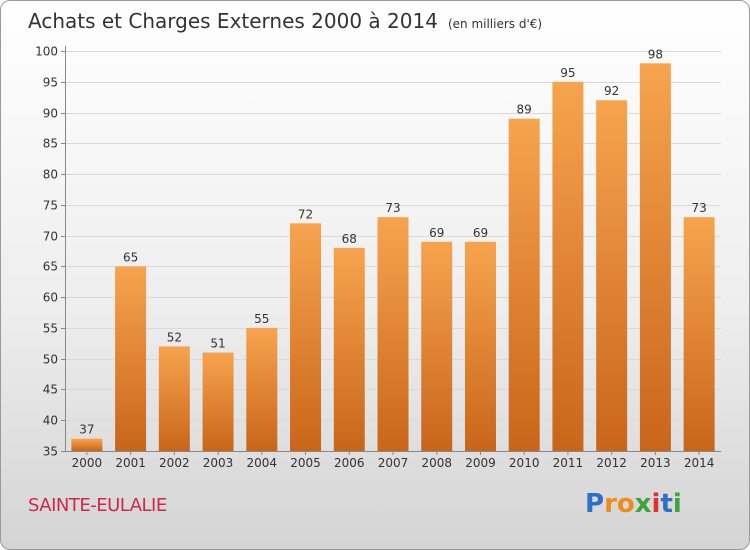  Describe the element at coordinates (524, 110) in the screenshot. I see `value-label-2010: 89` at that location.